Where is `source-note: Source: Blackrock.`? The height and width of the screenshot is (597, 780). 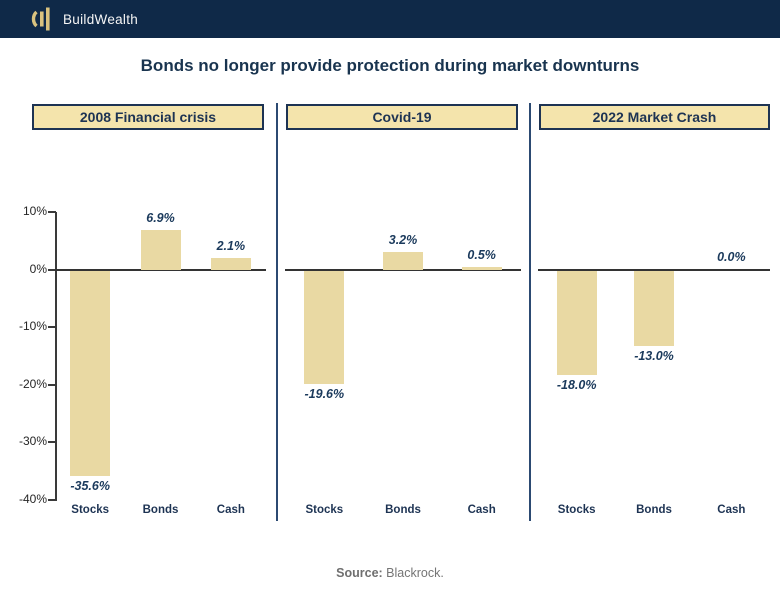
source-note: Source: Blackrock. is located at coordinates (390, 573).